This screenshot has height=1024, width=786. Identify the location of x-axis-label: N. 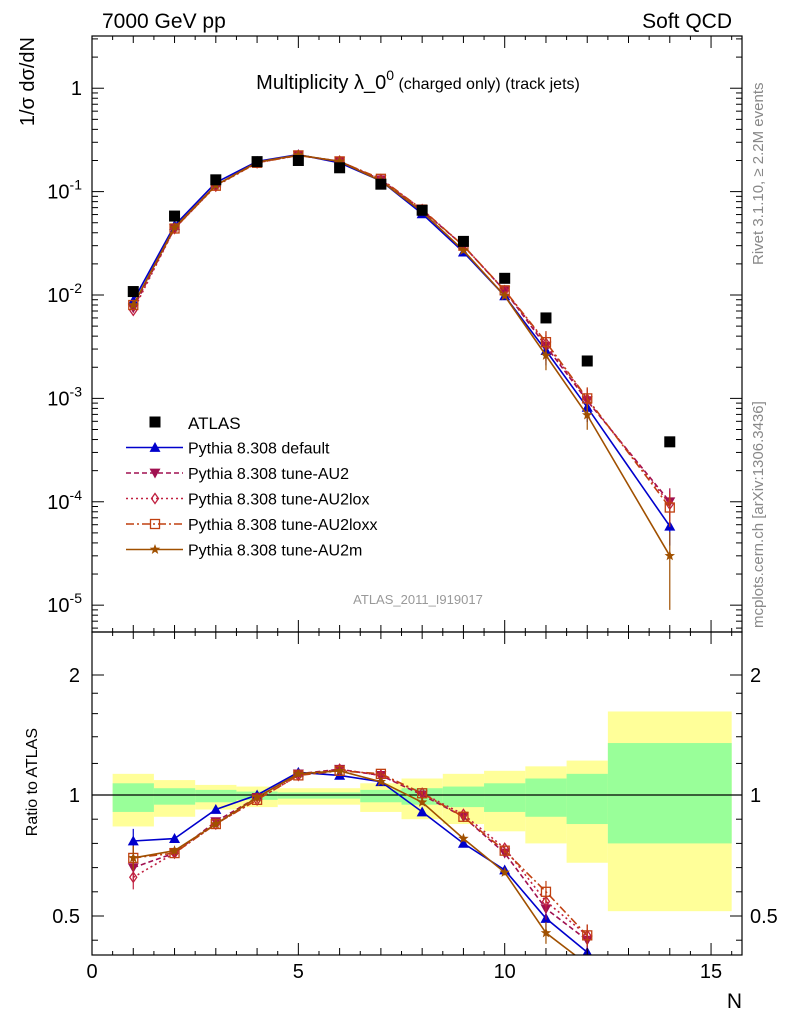
(734, 1001).